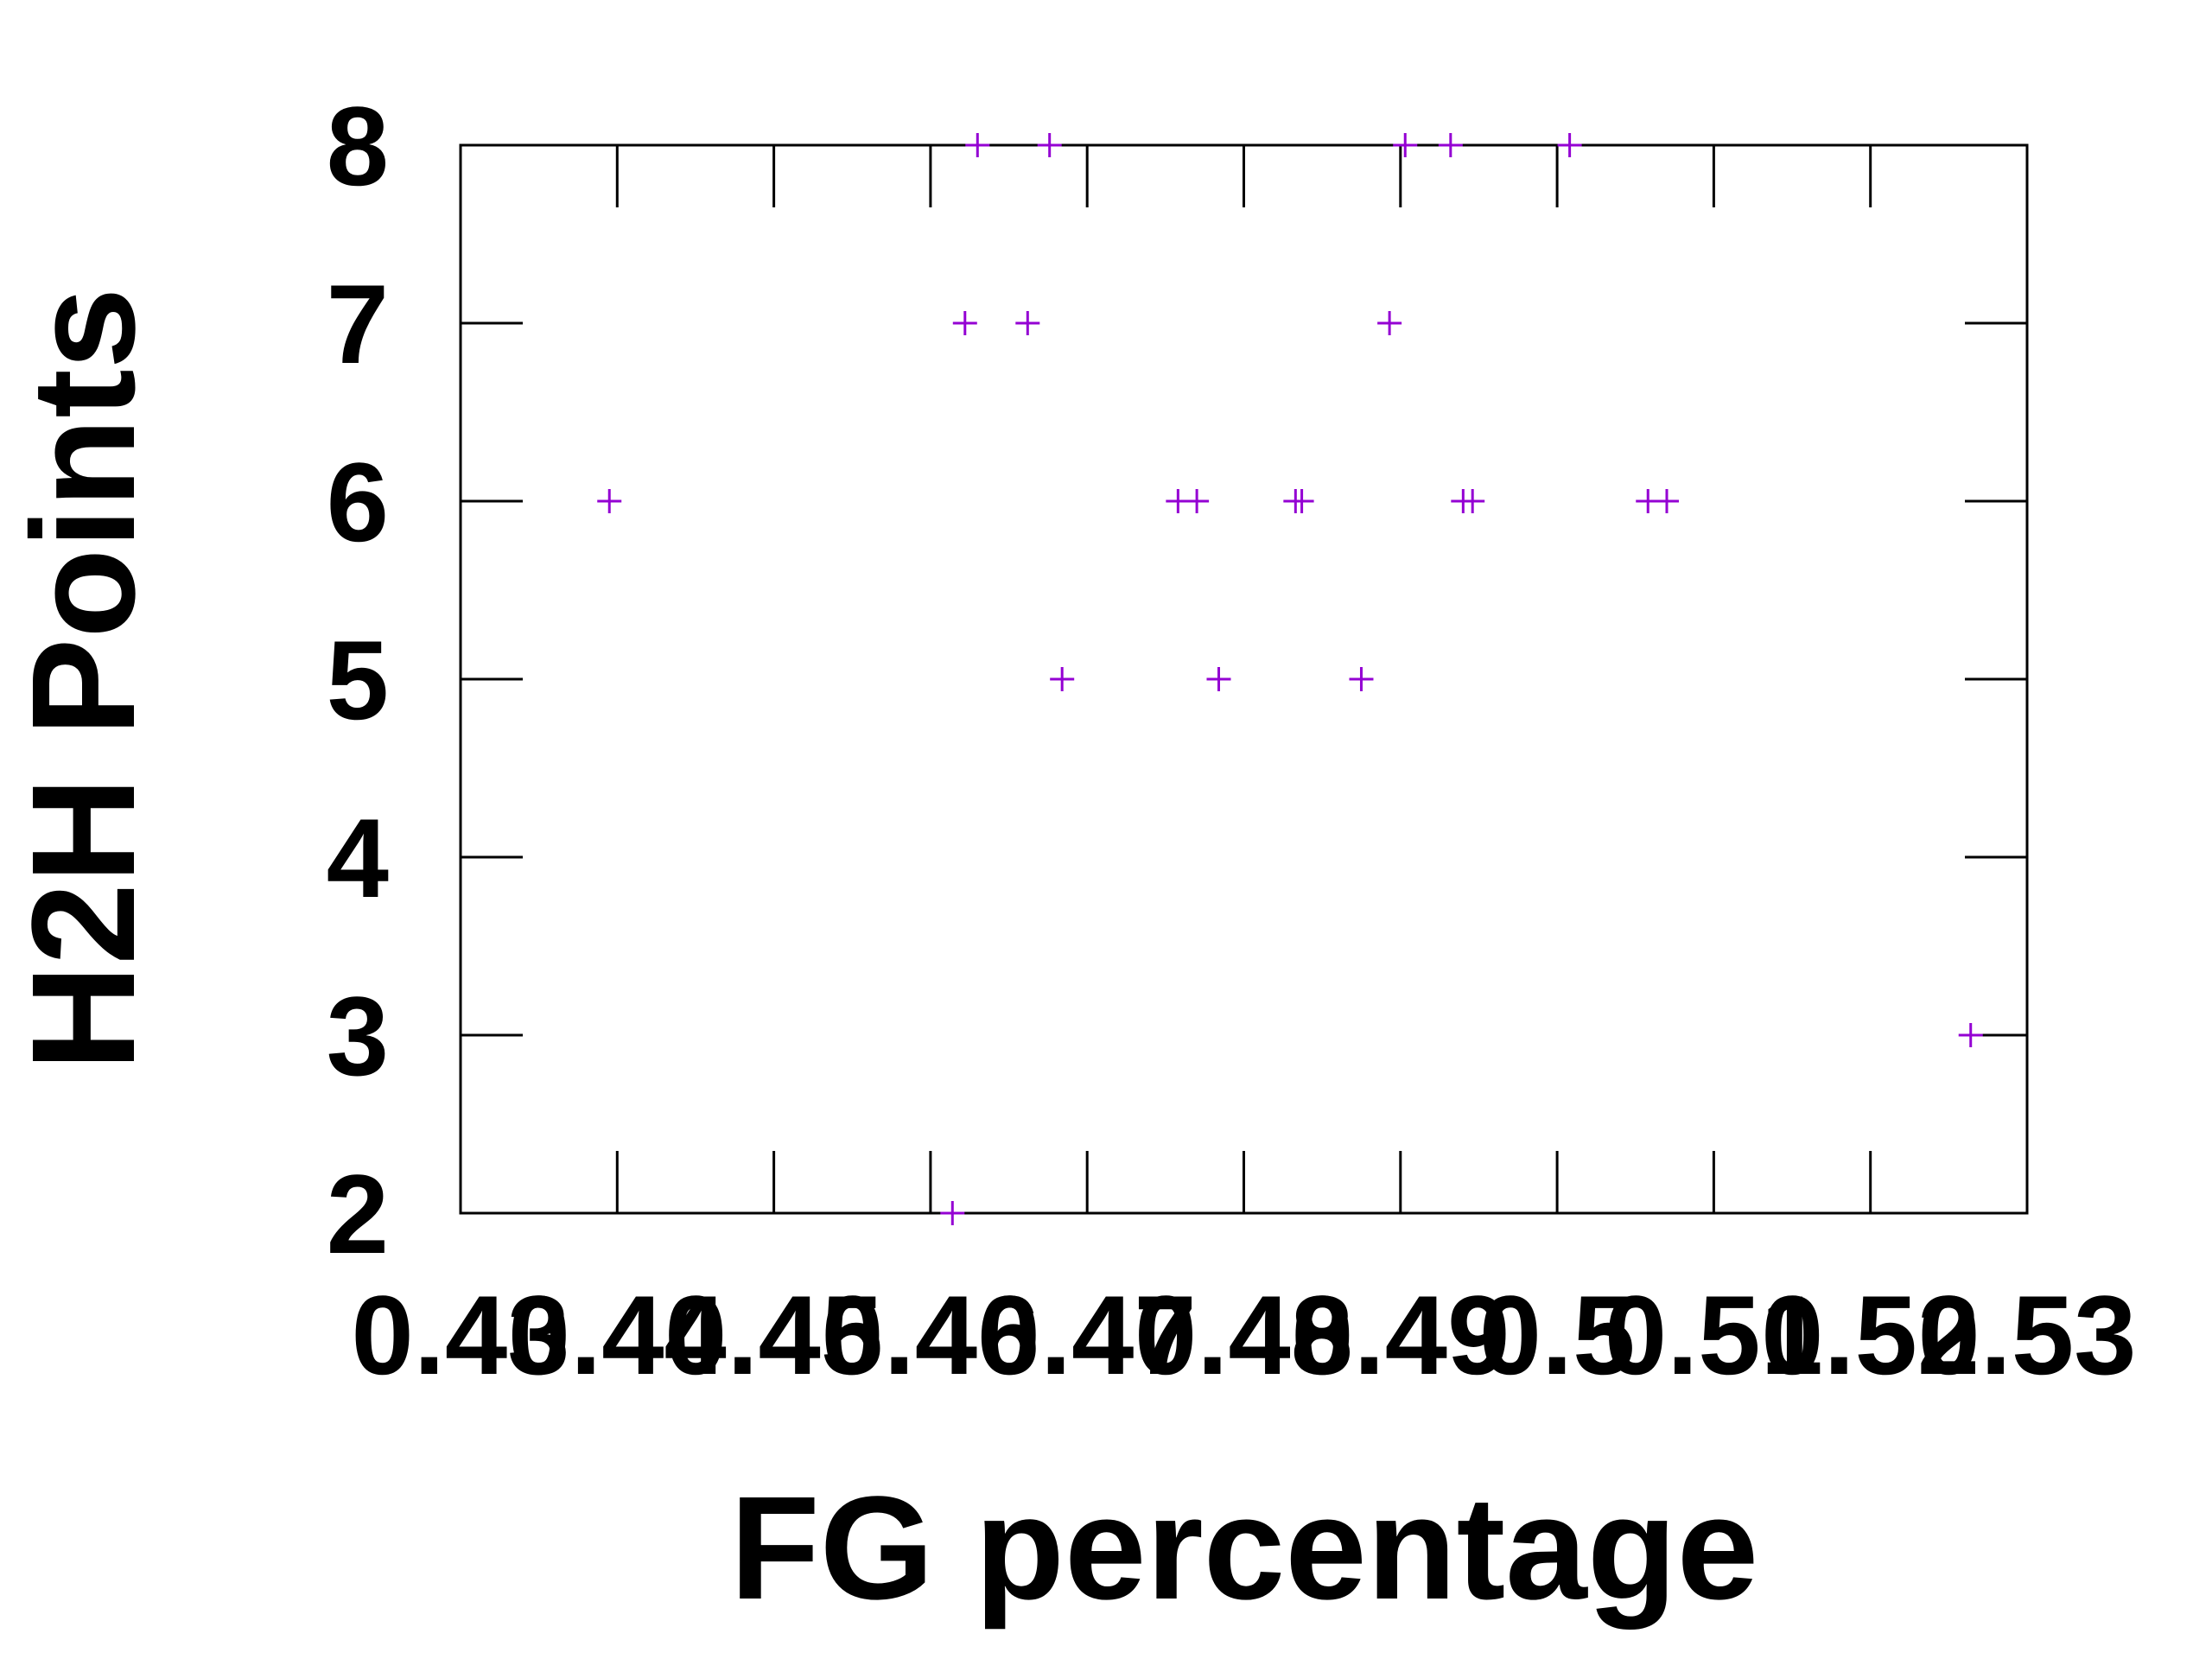  Describe the element at coordinates (358, 1036) in the screenshot. I see `y-tick-label: 3` at that location.